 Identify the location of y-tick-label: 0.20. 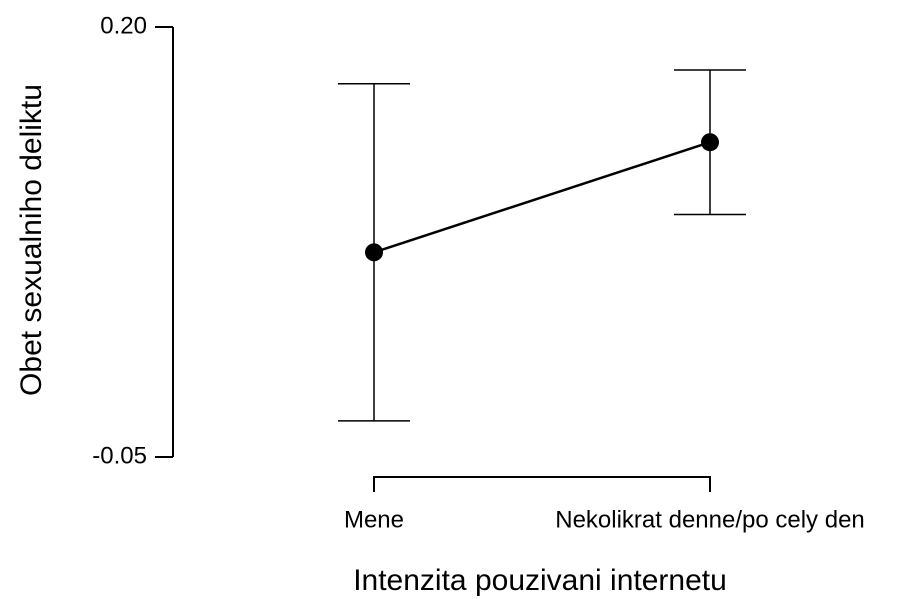
(123, 25).